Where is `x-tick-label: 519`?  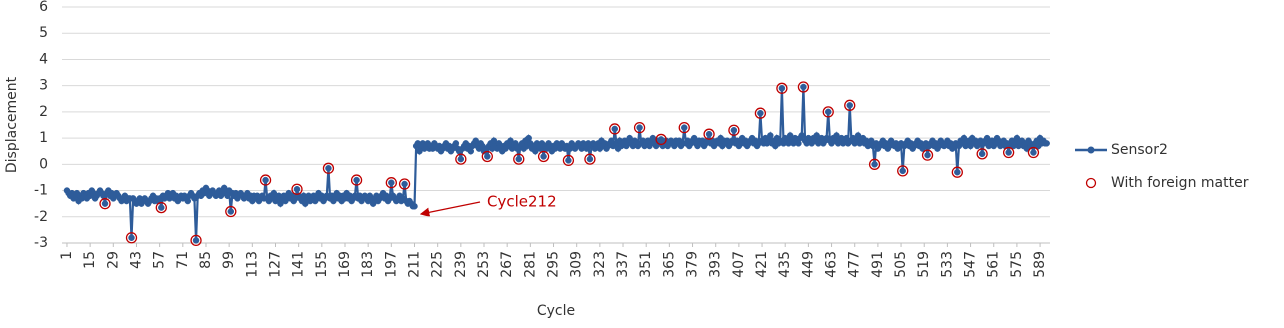 x-tick-label: 519 is located at coordinates (924, 264).